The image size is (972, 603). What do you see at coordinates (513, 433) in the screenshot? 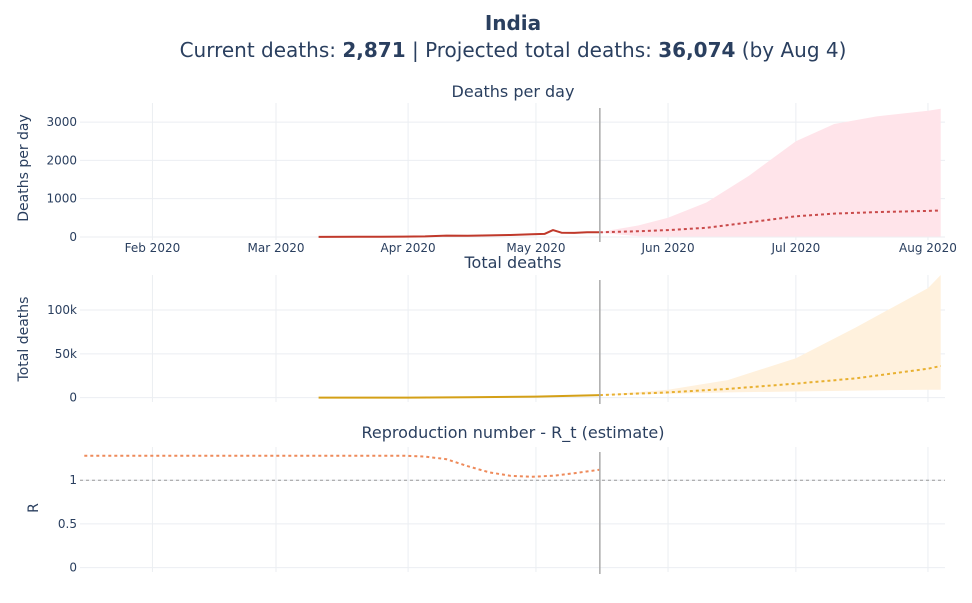
I see `panel-title-reproduction-number: Reproduction number - R_t (estimate)` at bounding box center [513, 433].